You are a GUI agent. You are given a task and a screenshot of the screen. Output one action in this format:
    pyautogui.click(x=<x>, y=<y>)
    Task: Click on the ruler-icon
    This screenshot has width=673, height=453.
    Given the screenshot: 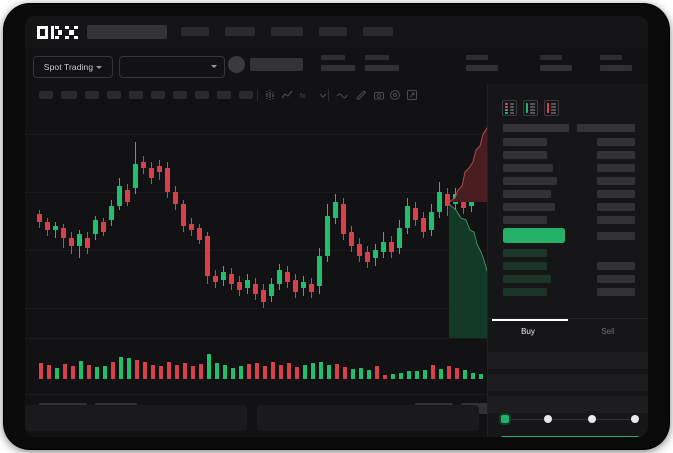 What is the action you would take?
    pyautogui.click(x=361, y=95)
    